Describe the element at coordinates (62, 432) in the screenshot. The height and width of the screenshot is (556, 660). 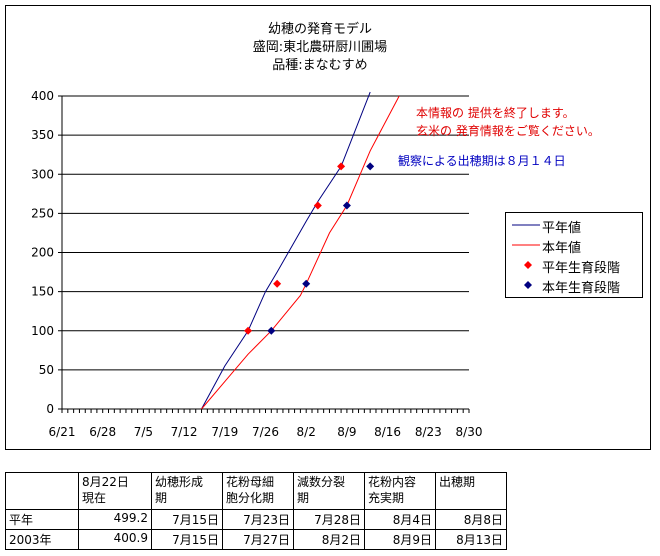
I see `x-tick-label: 6/21` at that location.